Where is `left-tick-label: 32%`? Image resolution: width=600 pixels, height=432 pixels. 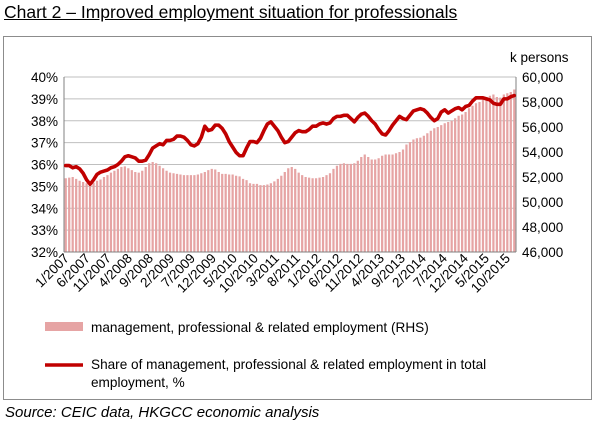
left-tick-label: 32% is located at coordinates (44, 252).